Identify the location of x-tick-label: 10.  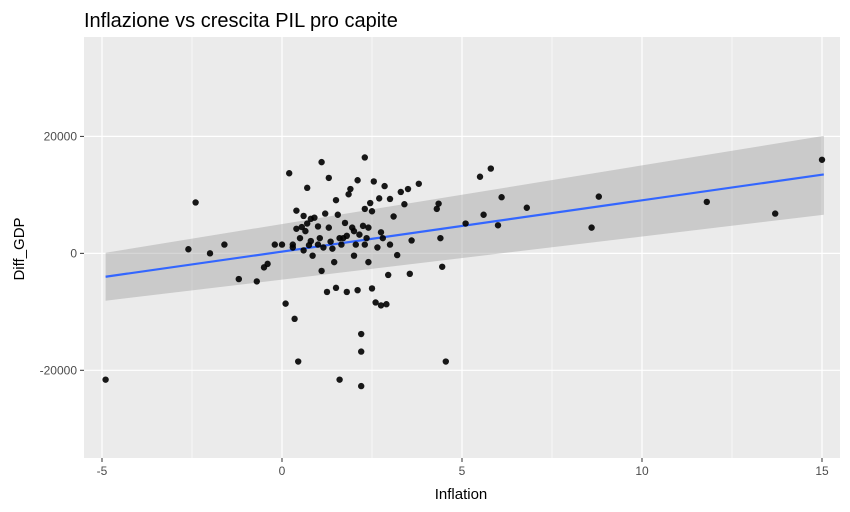
(642, 471).